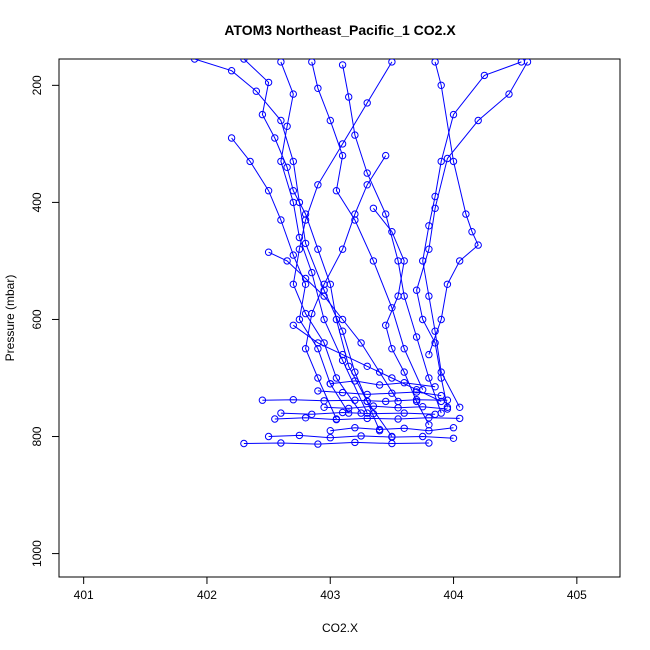 Image resolution: width=650 pixels, height=650 pixels. I want to click on chart-title: ATOM3 Northeast_Pacific_1 CO2.X, so click(340, 30).